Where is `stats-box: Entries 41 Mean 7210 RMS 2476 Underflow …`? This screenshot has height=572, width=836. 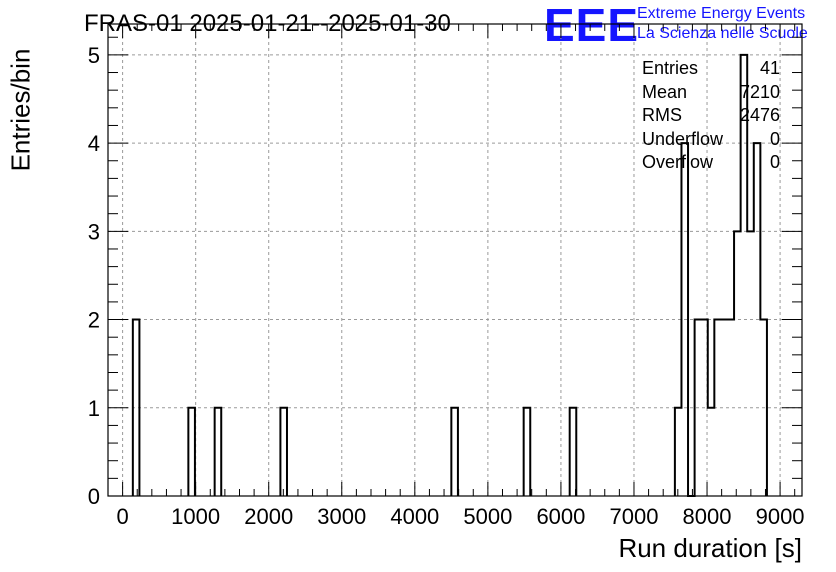 stats-box: Entries 41 Mean 7210 RMS 2476 Underflow … is located at coordinates (711, 117).